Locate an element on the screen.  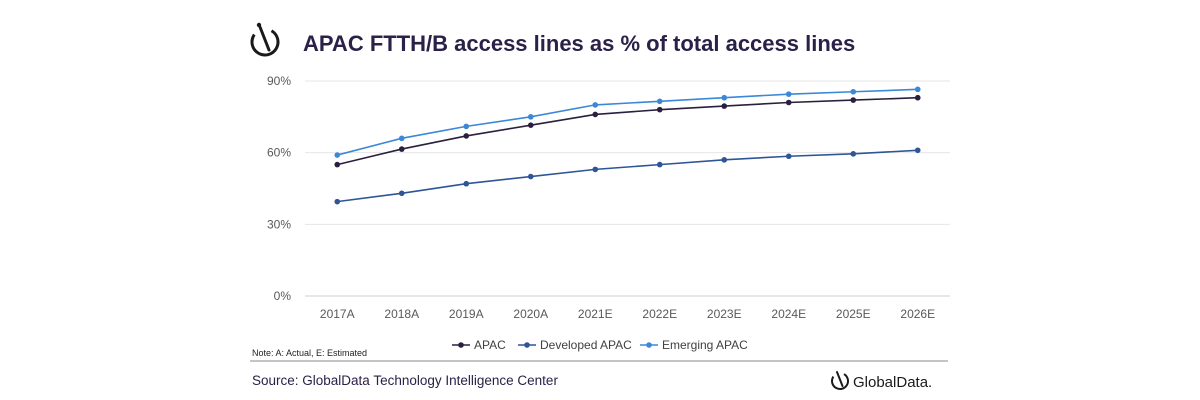
legend-item-emerging-apac: Emerging APAC is located at coordinates (694, 345).